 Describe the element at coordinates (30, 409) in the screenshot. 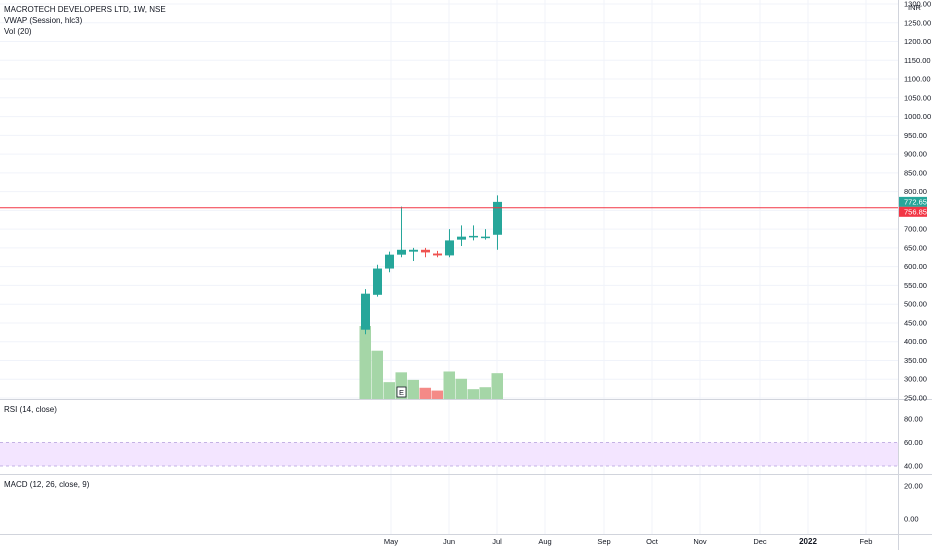

I see `rsi-legend: RSI (14, close)` at that location.